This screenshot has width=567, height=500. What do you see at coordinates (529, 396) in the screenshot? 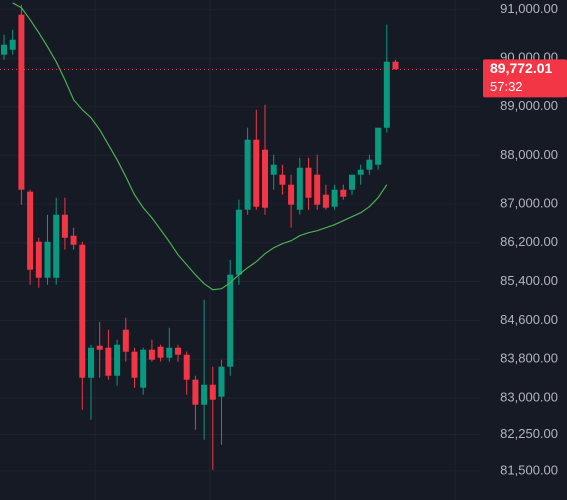
I see `y-tick-label: 83,000.00` at bounding box center [529, 396].